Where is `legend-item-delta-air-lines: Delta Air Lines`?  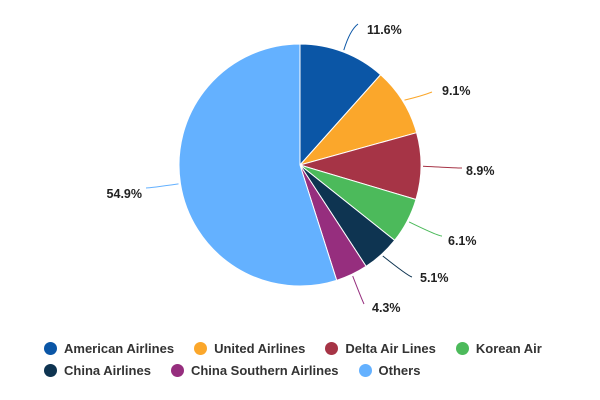
legend-item-delta-air-lines: Delta Air Lines is located at coordinates (380, 348).